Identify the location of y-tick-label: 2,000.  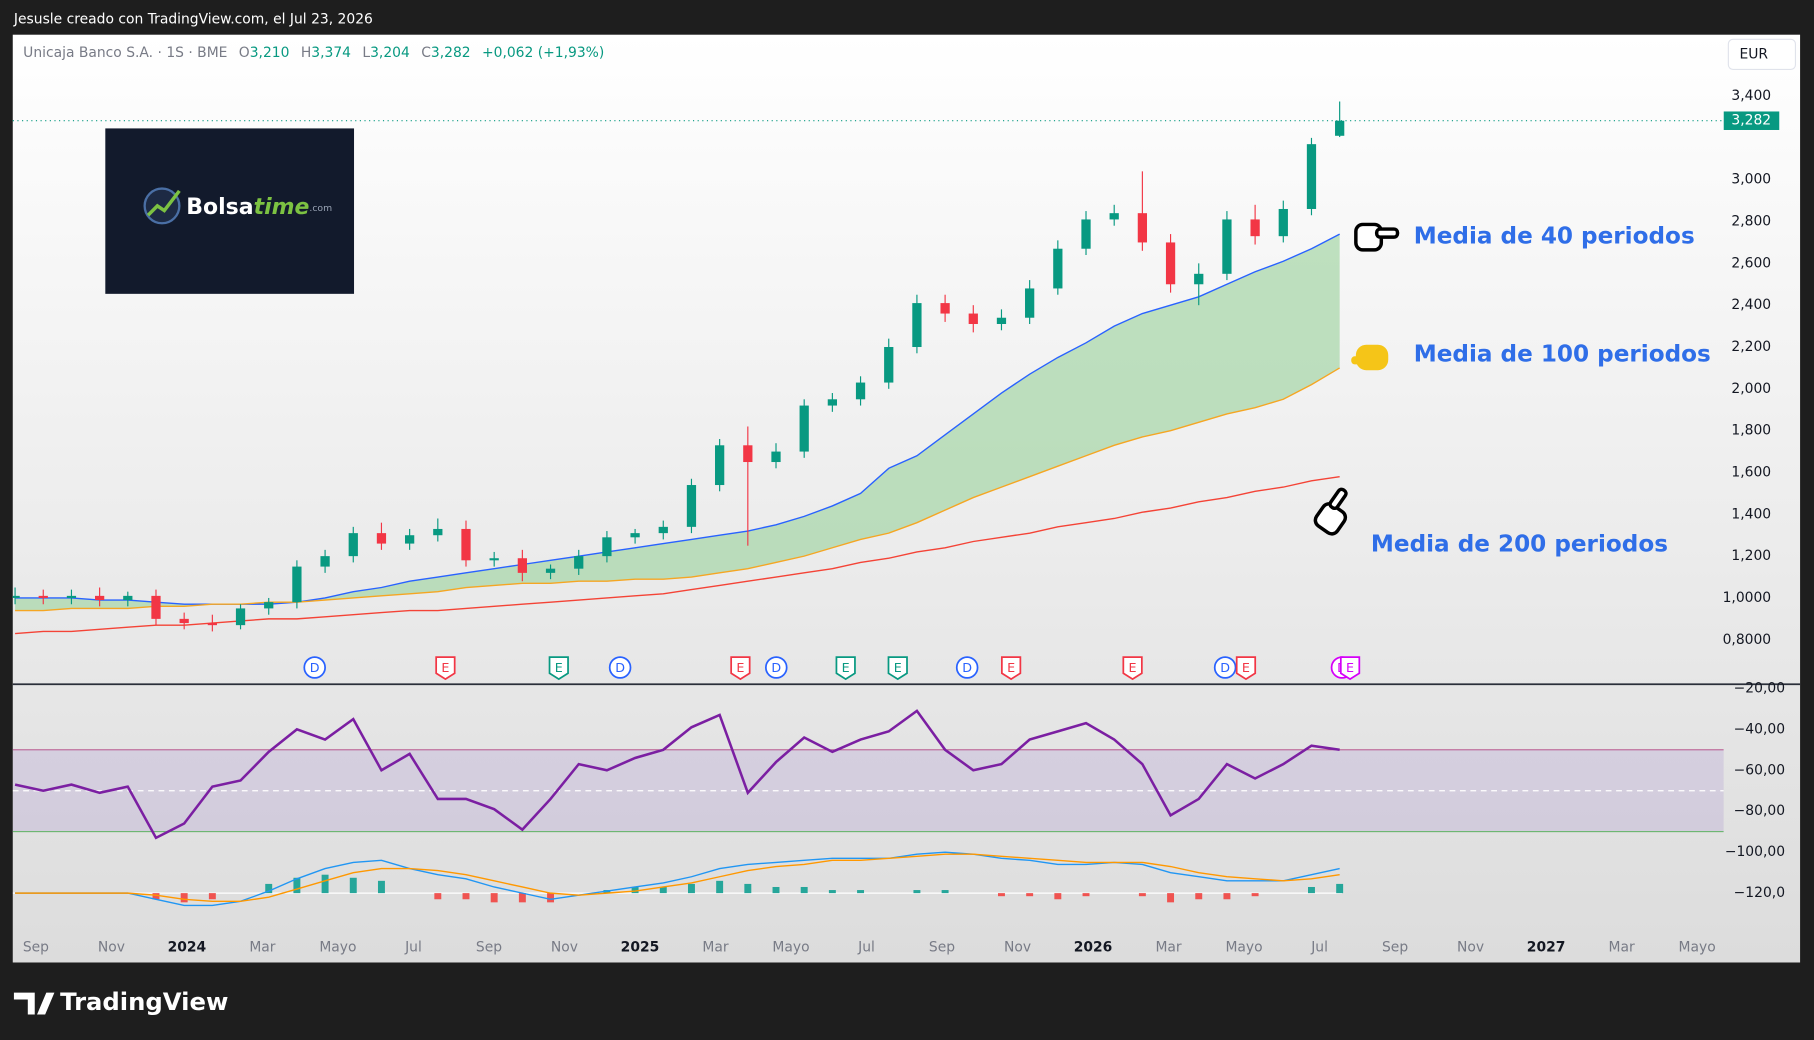
(1751, 389).